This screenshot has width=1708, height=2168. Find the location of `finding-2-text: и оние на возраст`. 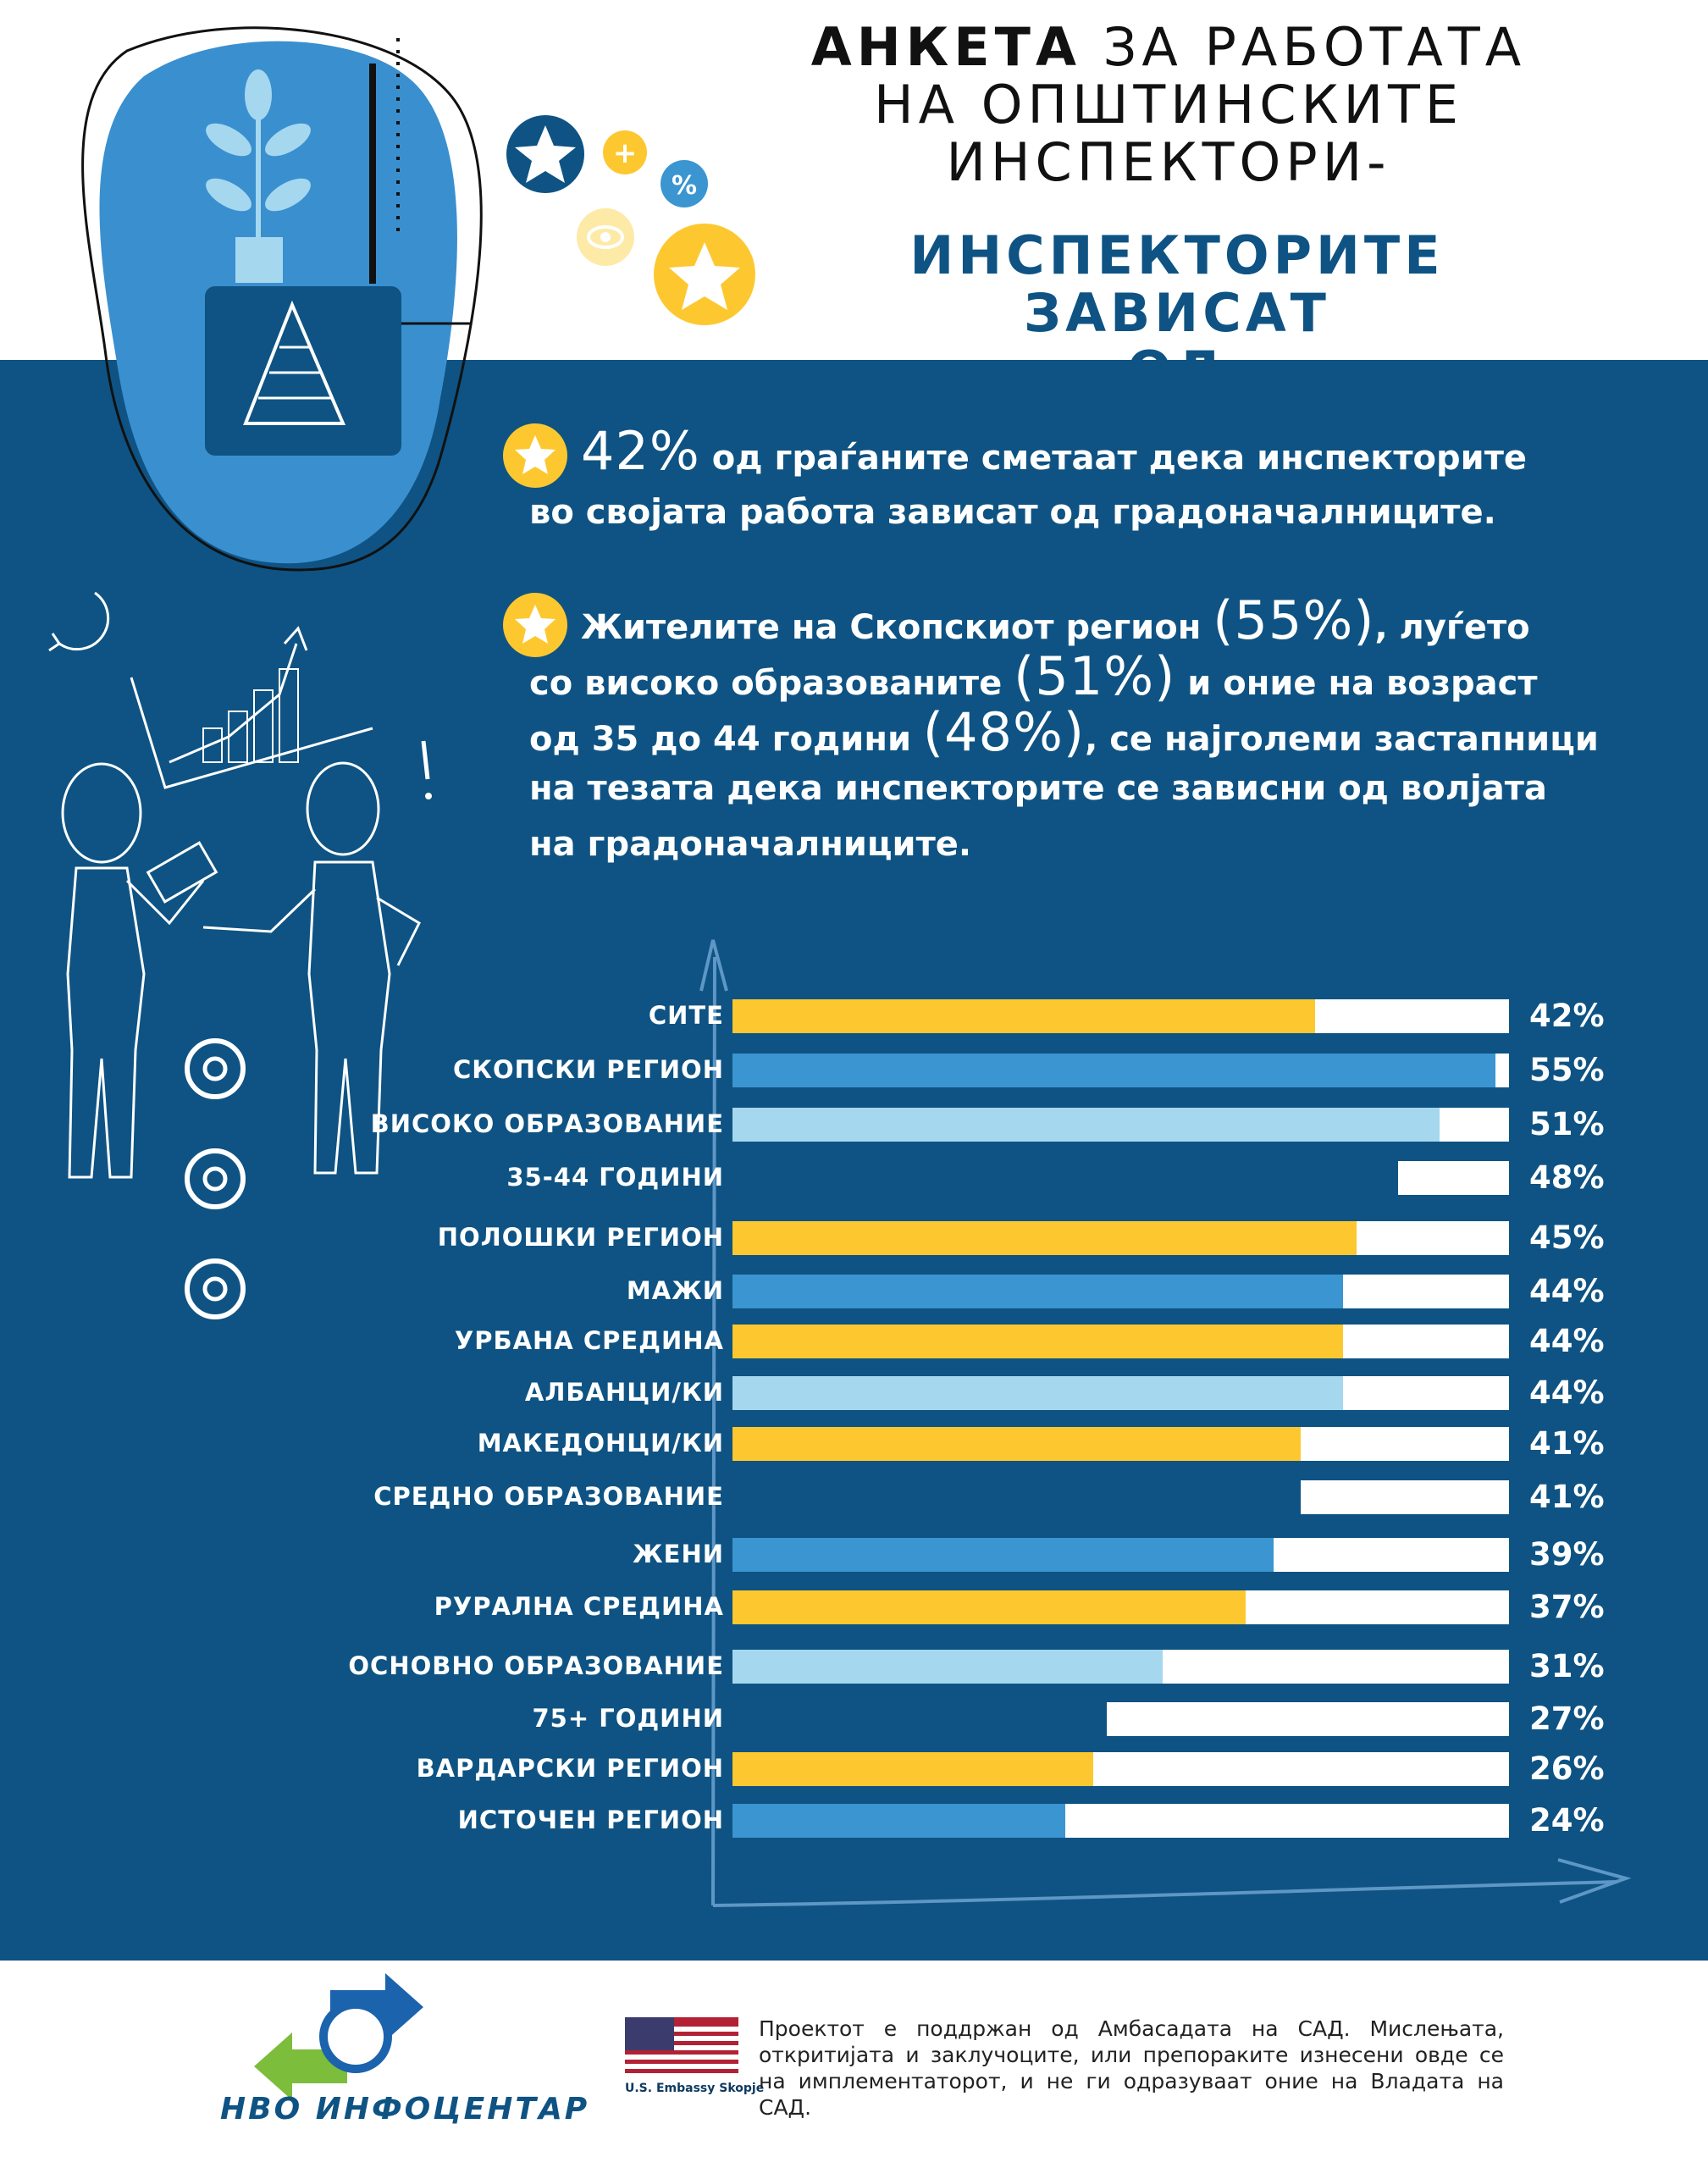

finding-2-text: и оние на возраст is located at coordinates (1357, 684).